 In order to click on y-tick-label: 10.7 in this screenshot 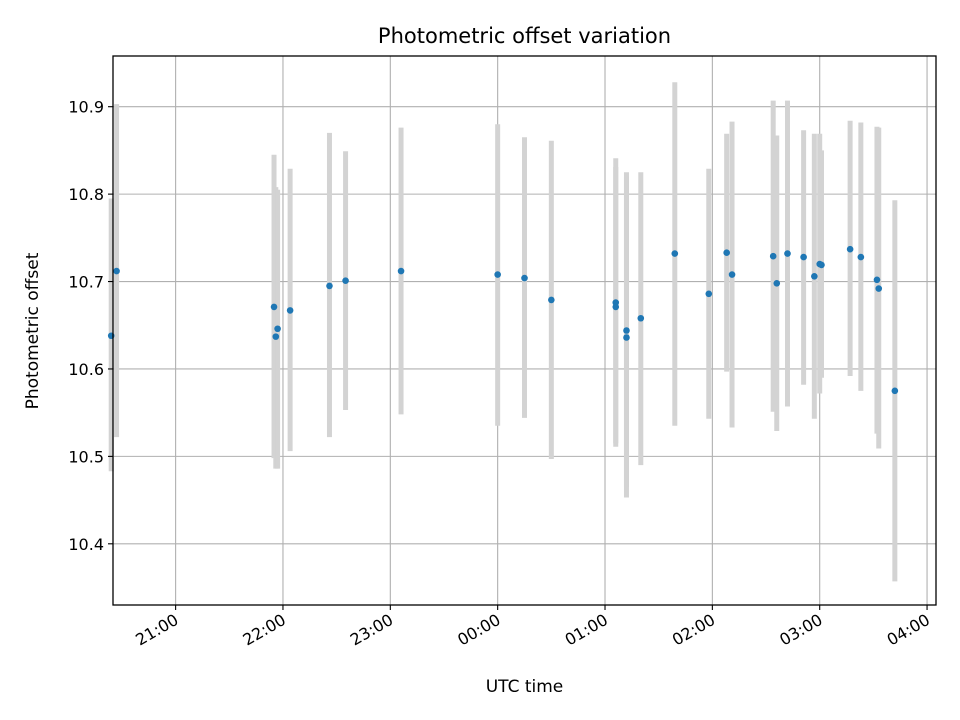, I will do `click(86, 282)`.